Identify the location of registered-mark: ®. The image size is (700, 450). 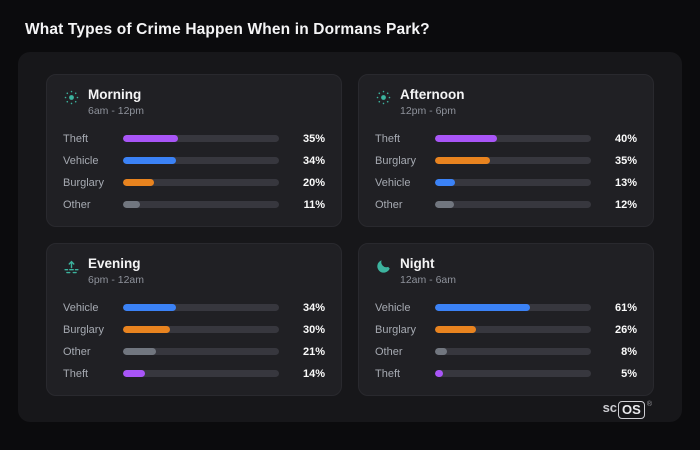
(649, 404).